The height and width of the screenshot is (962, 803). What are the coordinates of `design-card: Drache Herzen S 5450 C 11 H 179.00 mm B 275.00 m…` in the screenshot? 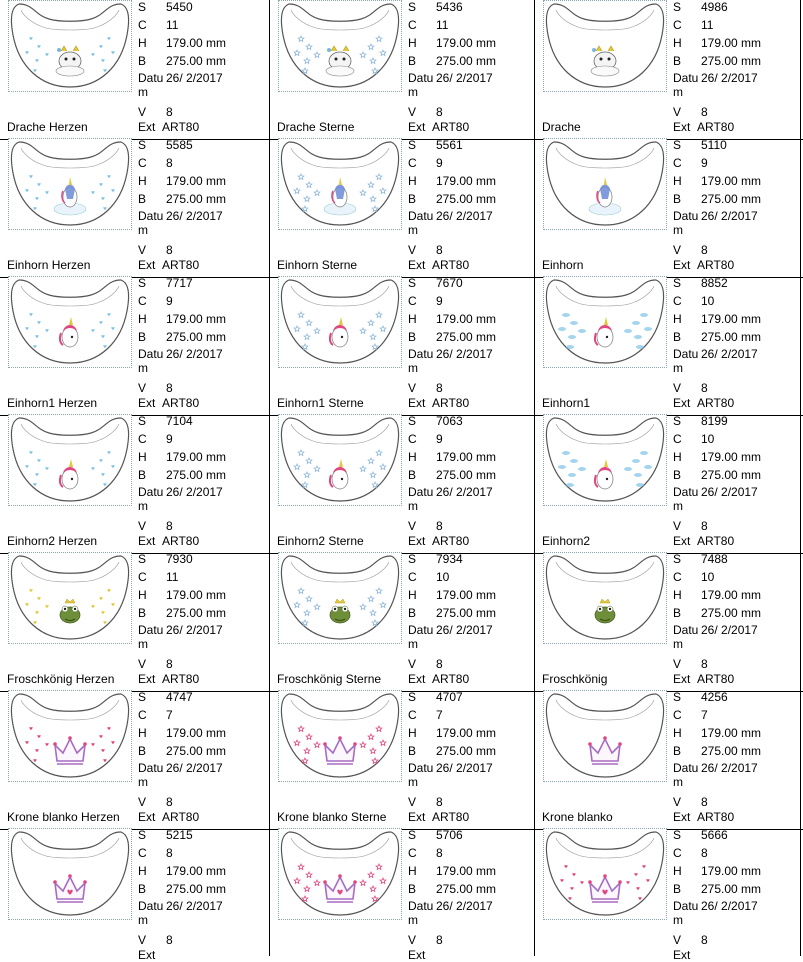 It's located at (133, 67).